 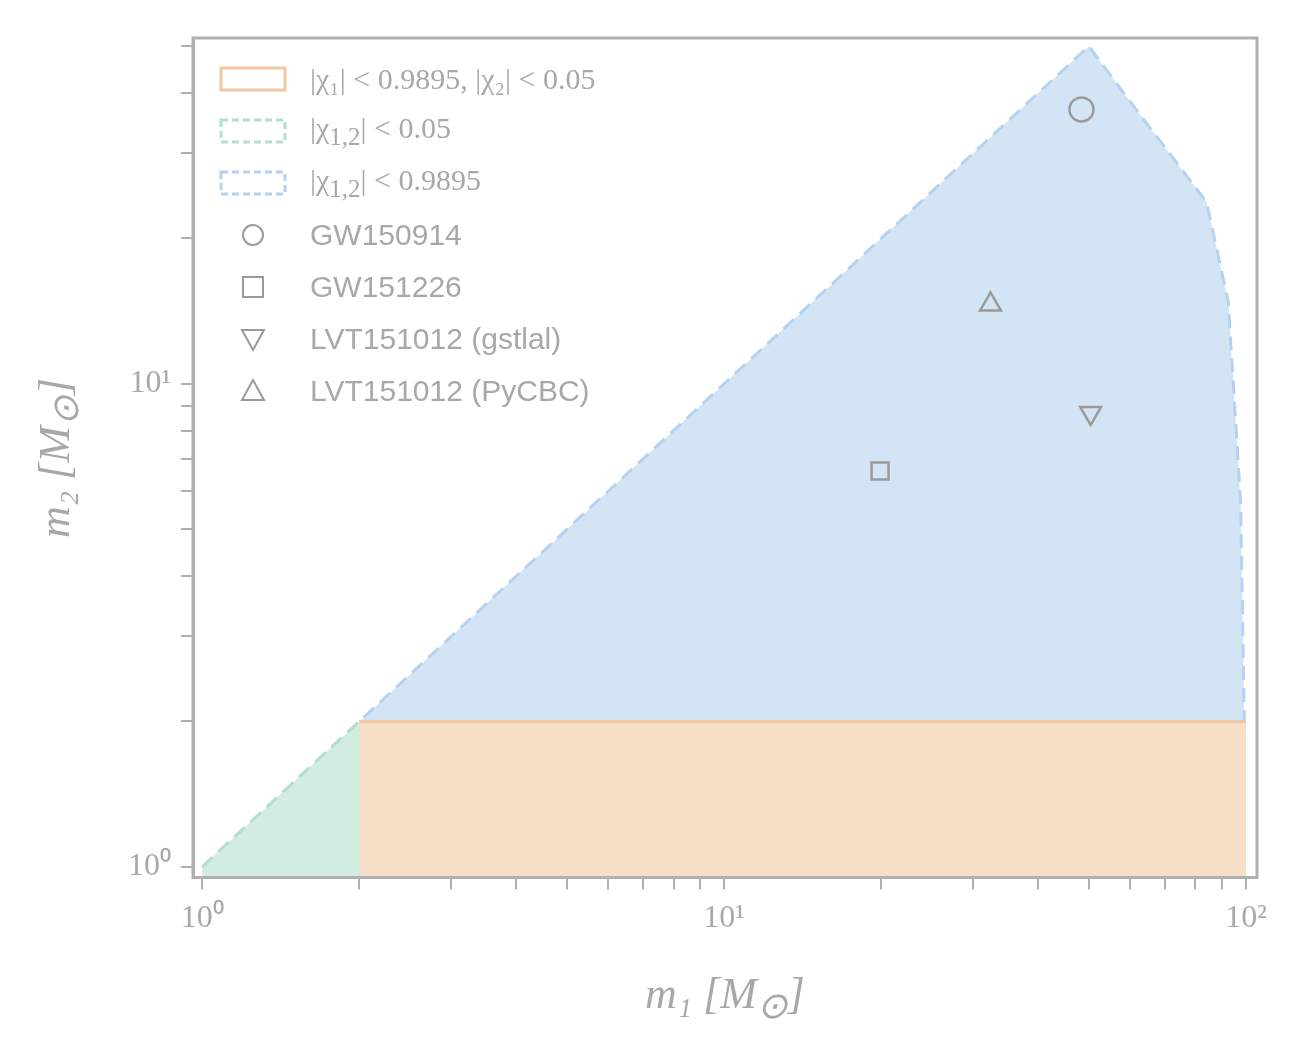 I want to click on legend-label: |χ$_{1,2}$| < 0.9895, so click(x=396, y=183).